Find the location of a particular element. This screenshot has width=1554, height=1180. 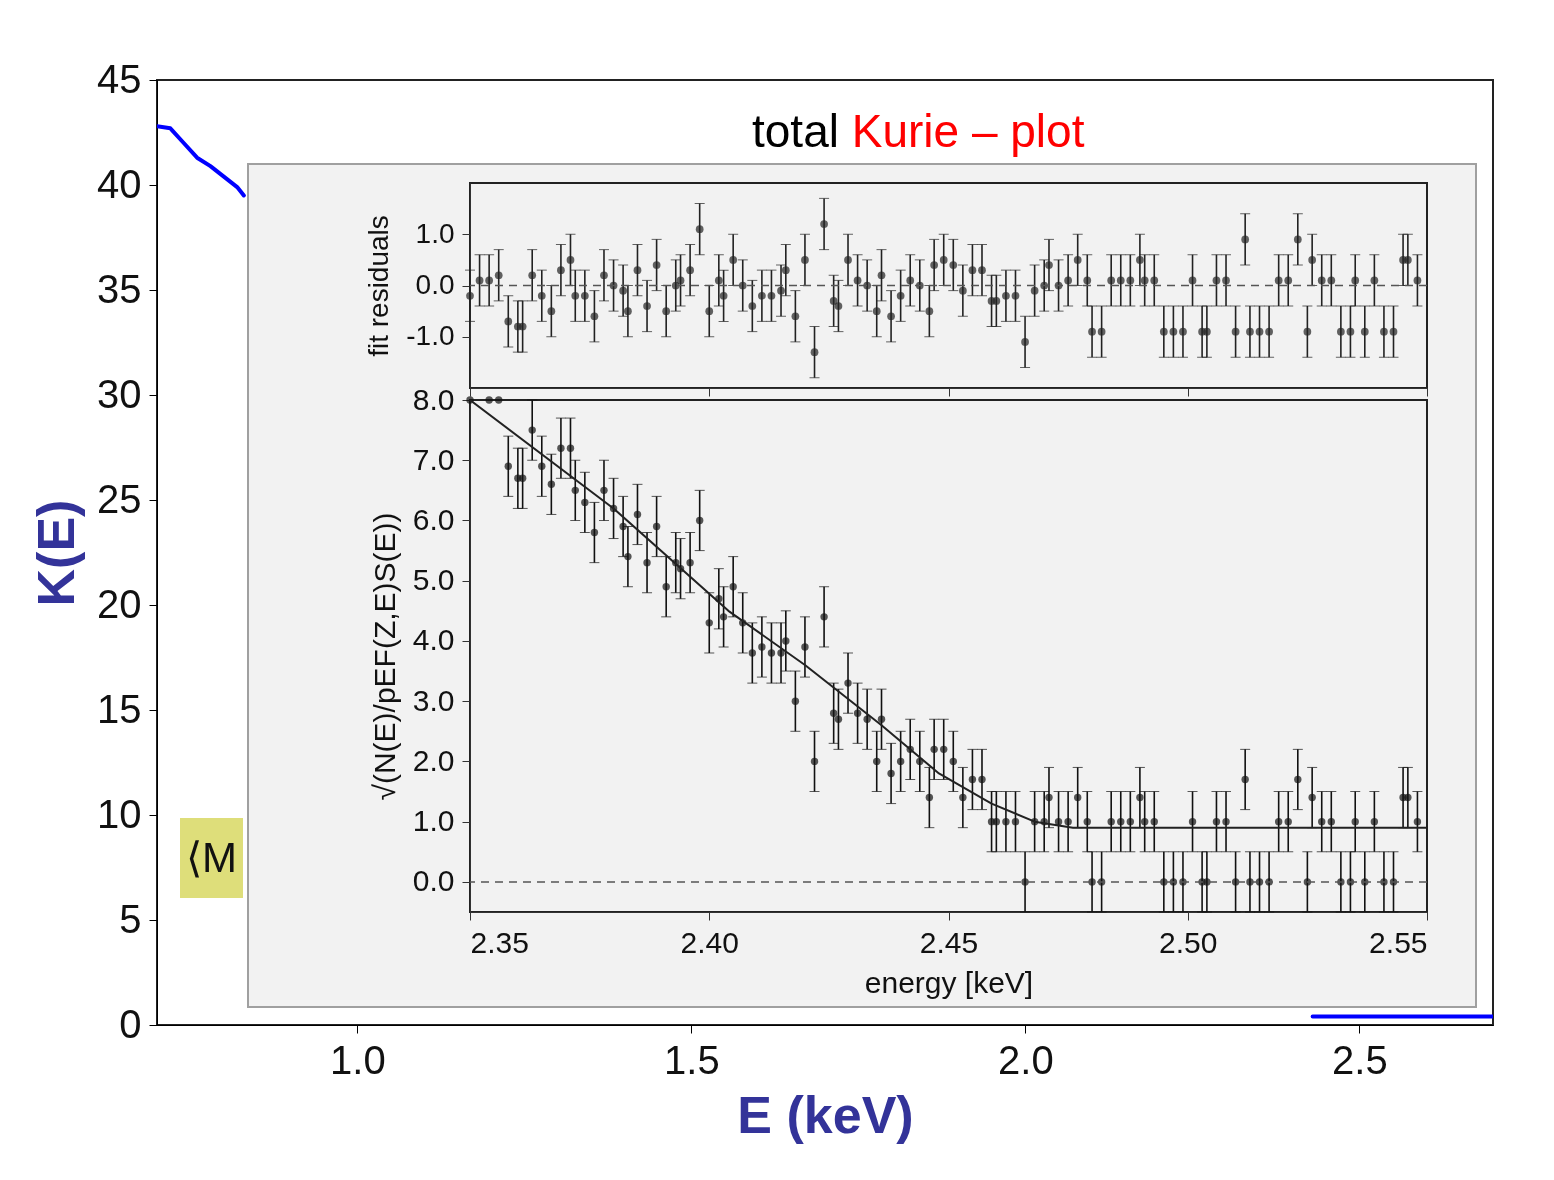

x-axis-title: energy [keV] is located at coordinates (949, 982).